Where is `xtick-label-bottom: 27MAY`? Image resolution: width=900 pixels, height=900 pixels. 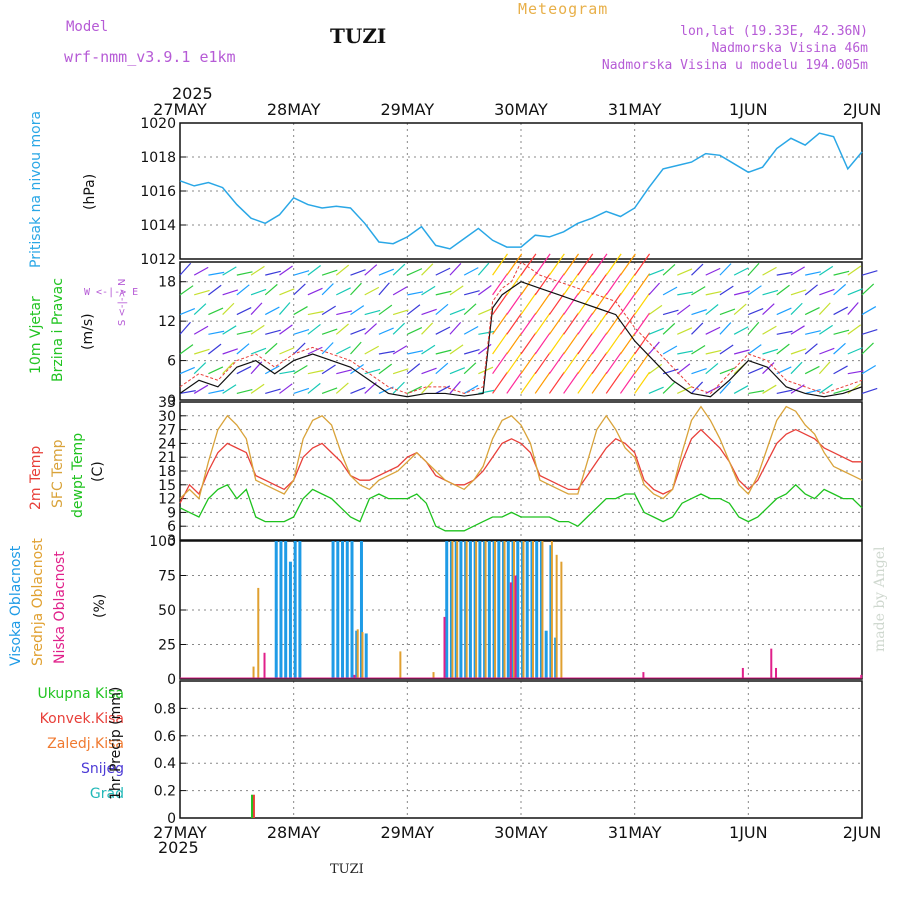
xtick-label-bottom: 27MAY is located at coordinates (180, 832).